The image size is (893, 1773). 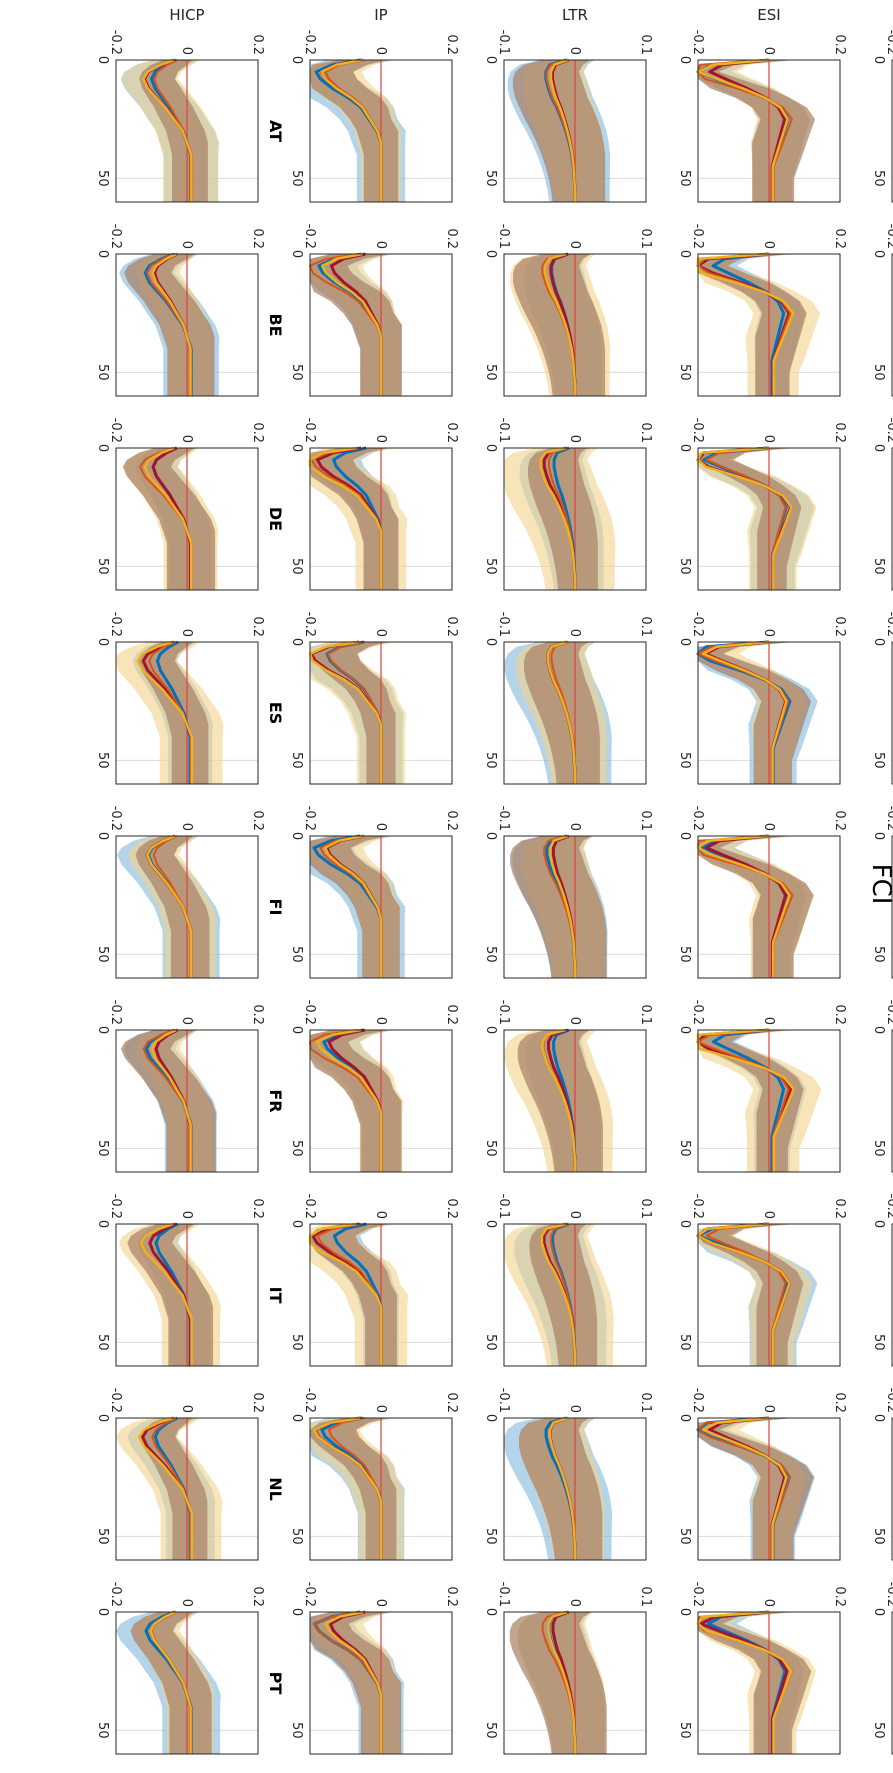 What do you see at coordinates (380, 15) in the screenshot?
I see `variable-label-ip: IP` at bounding box center [380, 15].